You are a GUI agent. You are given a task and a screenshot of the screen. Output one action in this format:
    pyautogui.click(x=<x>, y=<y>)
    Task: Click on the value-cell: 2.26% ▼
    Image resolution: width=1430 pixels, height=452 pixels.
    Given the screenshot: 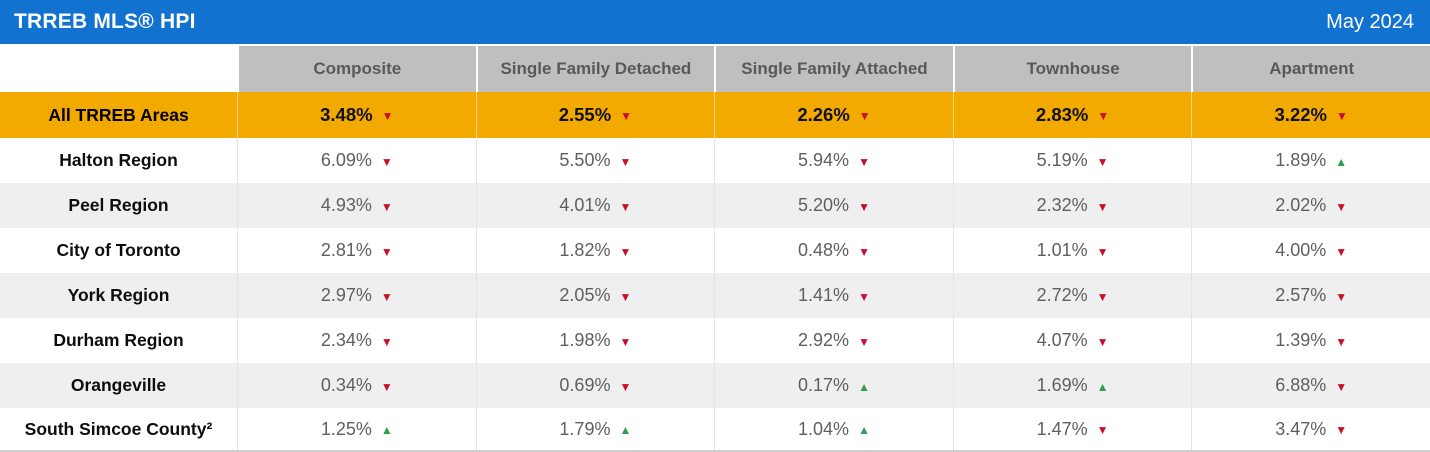 What is the action you would take?
    pyautogui.click(x=833, y=115)
    